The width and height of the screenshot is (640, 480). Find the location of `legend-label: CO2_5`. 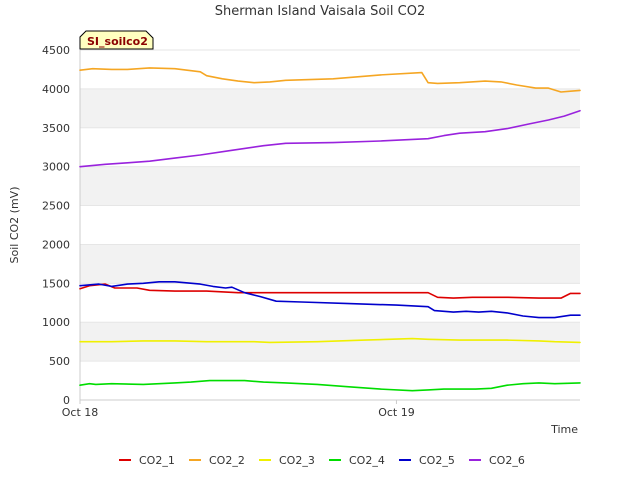

legend-label: CO2_5 is located at coordinates (437, 460).